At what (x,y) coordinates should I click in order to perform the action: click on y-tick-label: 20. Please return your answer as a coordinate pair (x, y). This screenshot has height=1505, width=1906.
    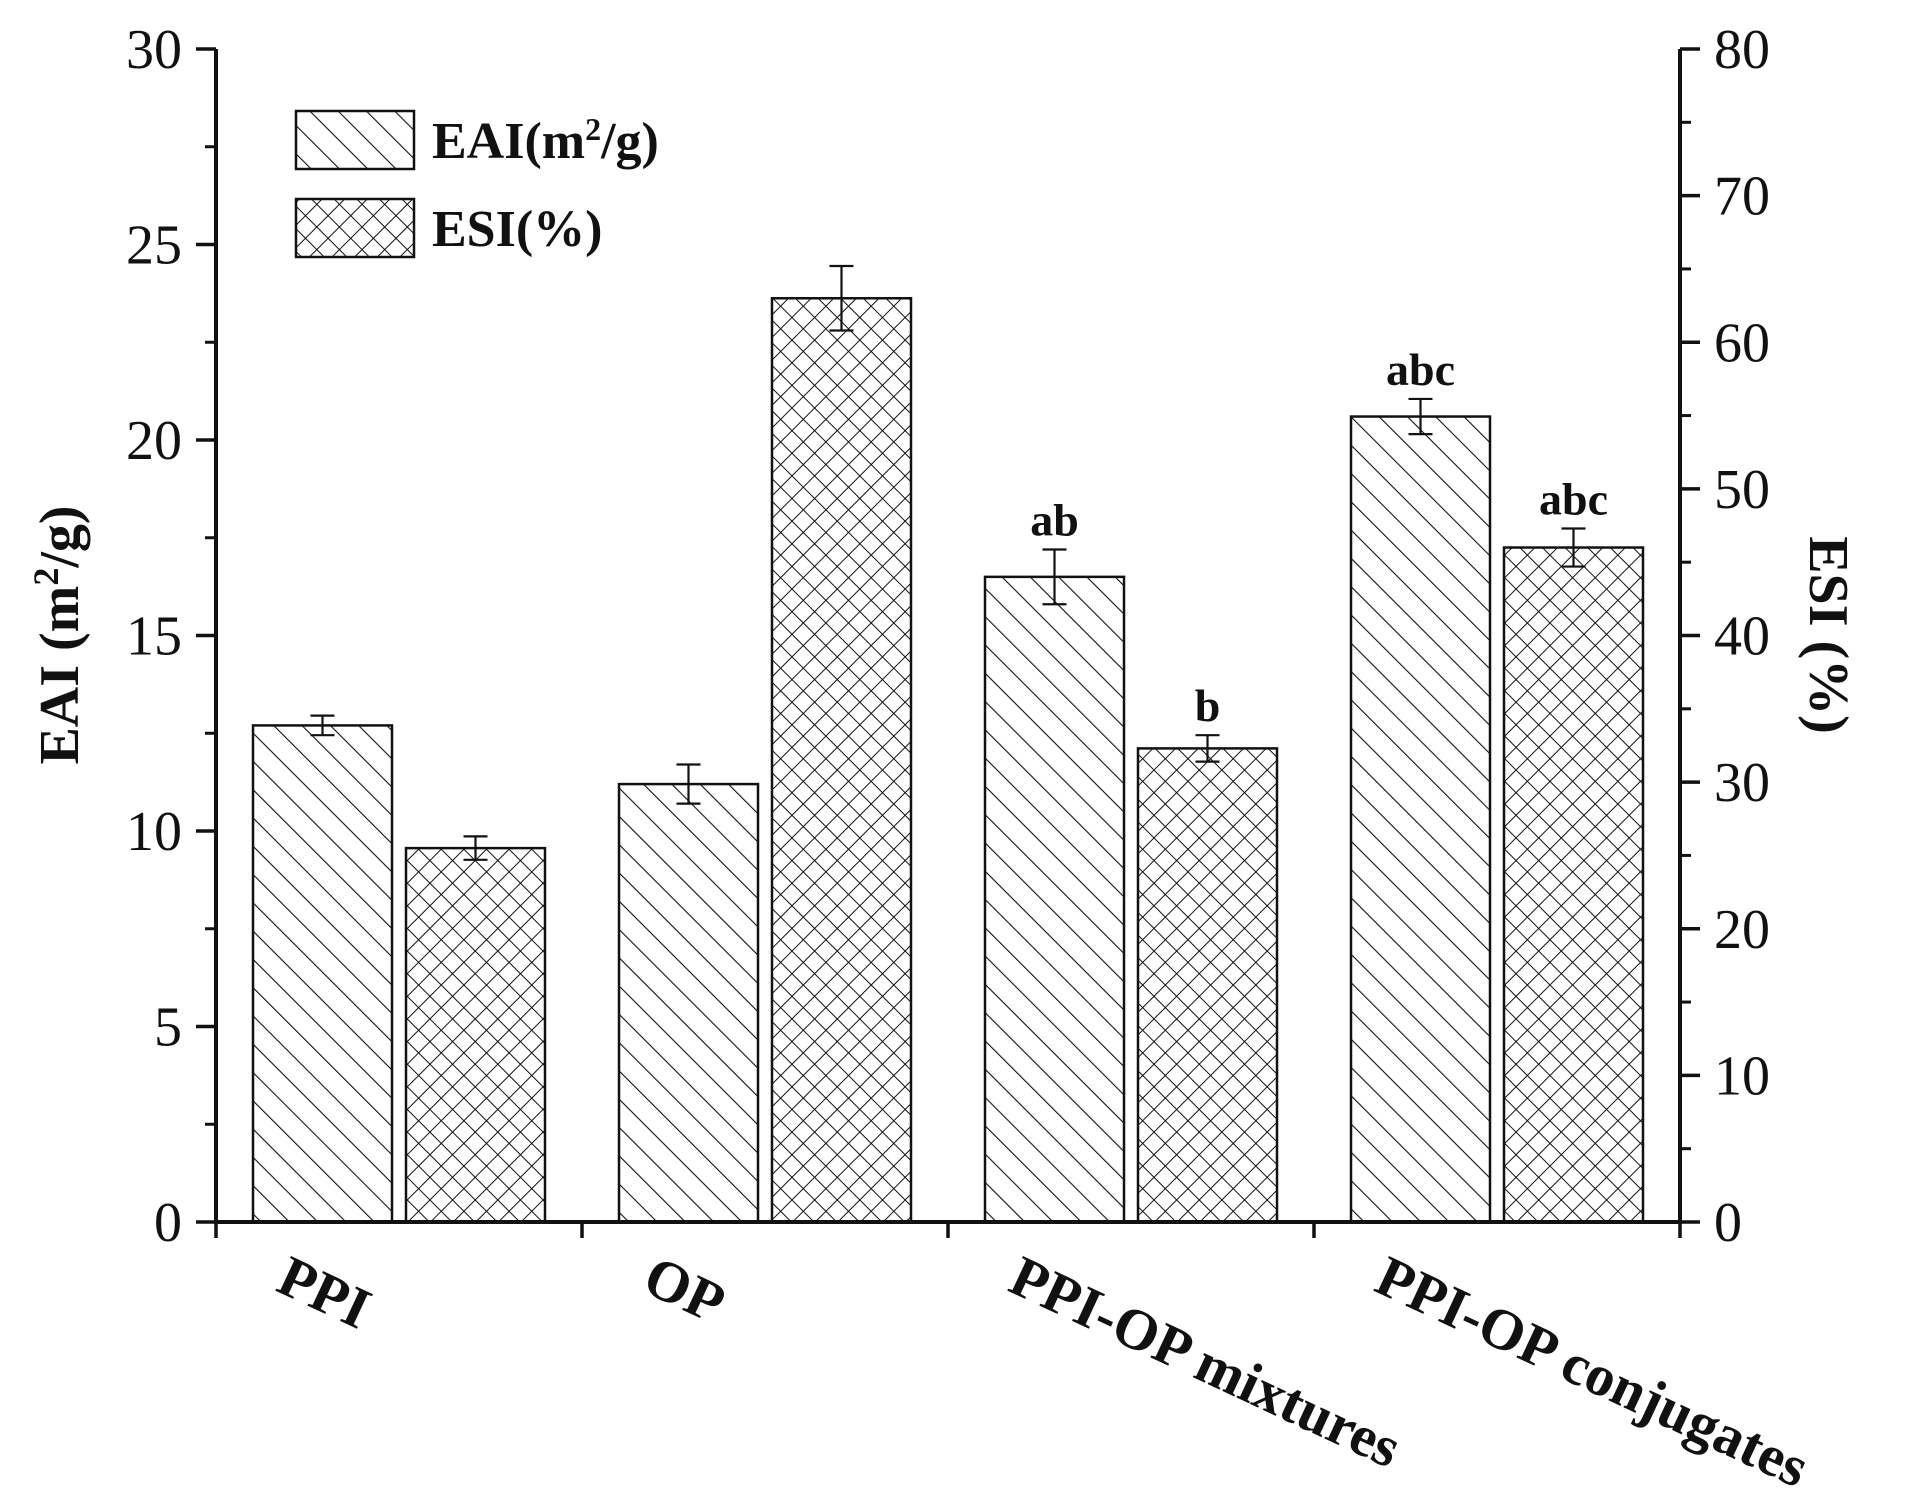
    Looking at the image, I should click on (154, 441).